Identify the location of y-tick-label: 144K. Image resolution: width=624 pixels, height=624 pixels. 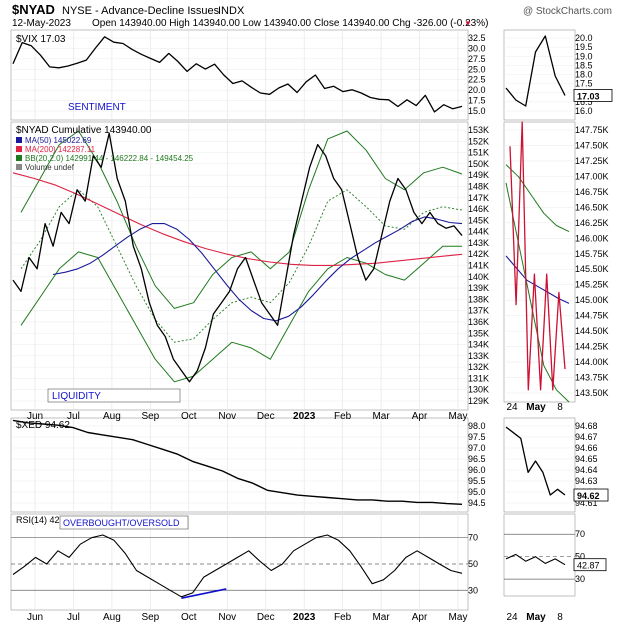
(478, 232).